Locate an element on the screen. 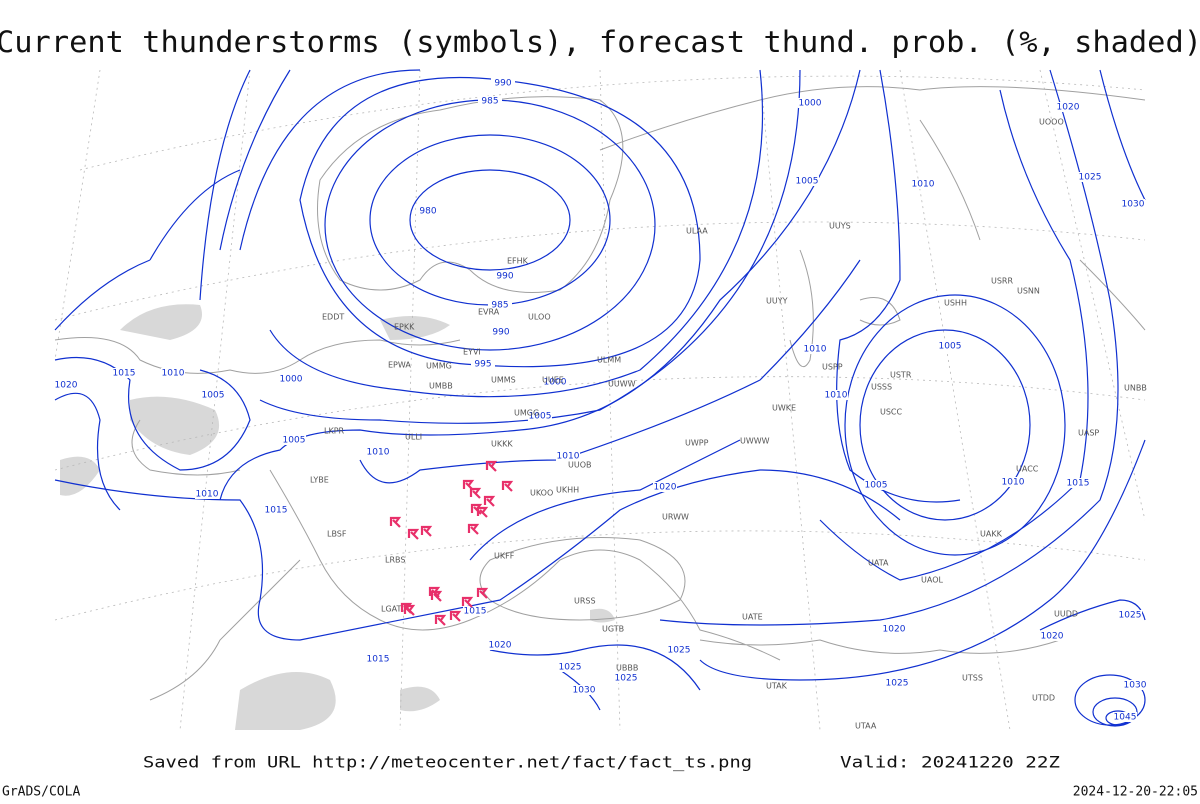 This screenshot has width=1200, height=804. station-label: EYVI is located at coordinates (472, 352).